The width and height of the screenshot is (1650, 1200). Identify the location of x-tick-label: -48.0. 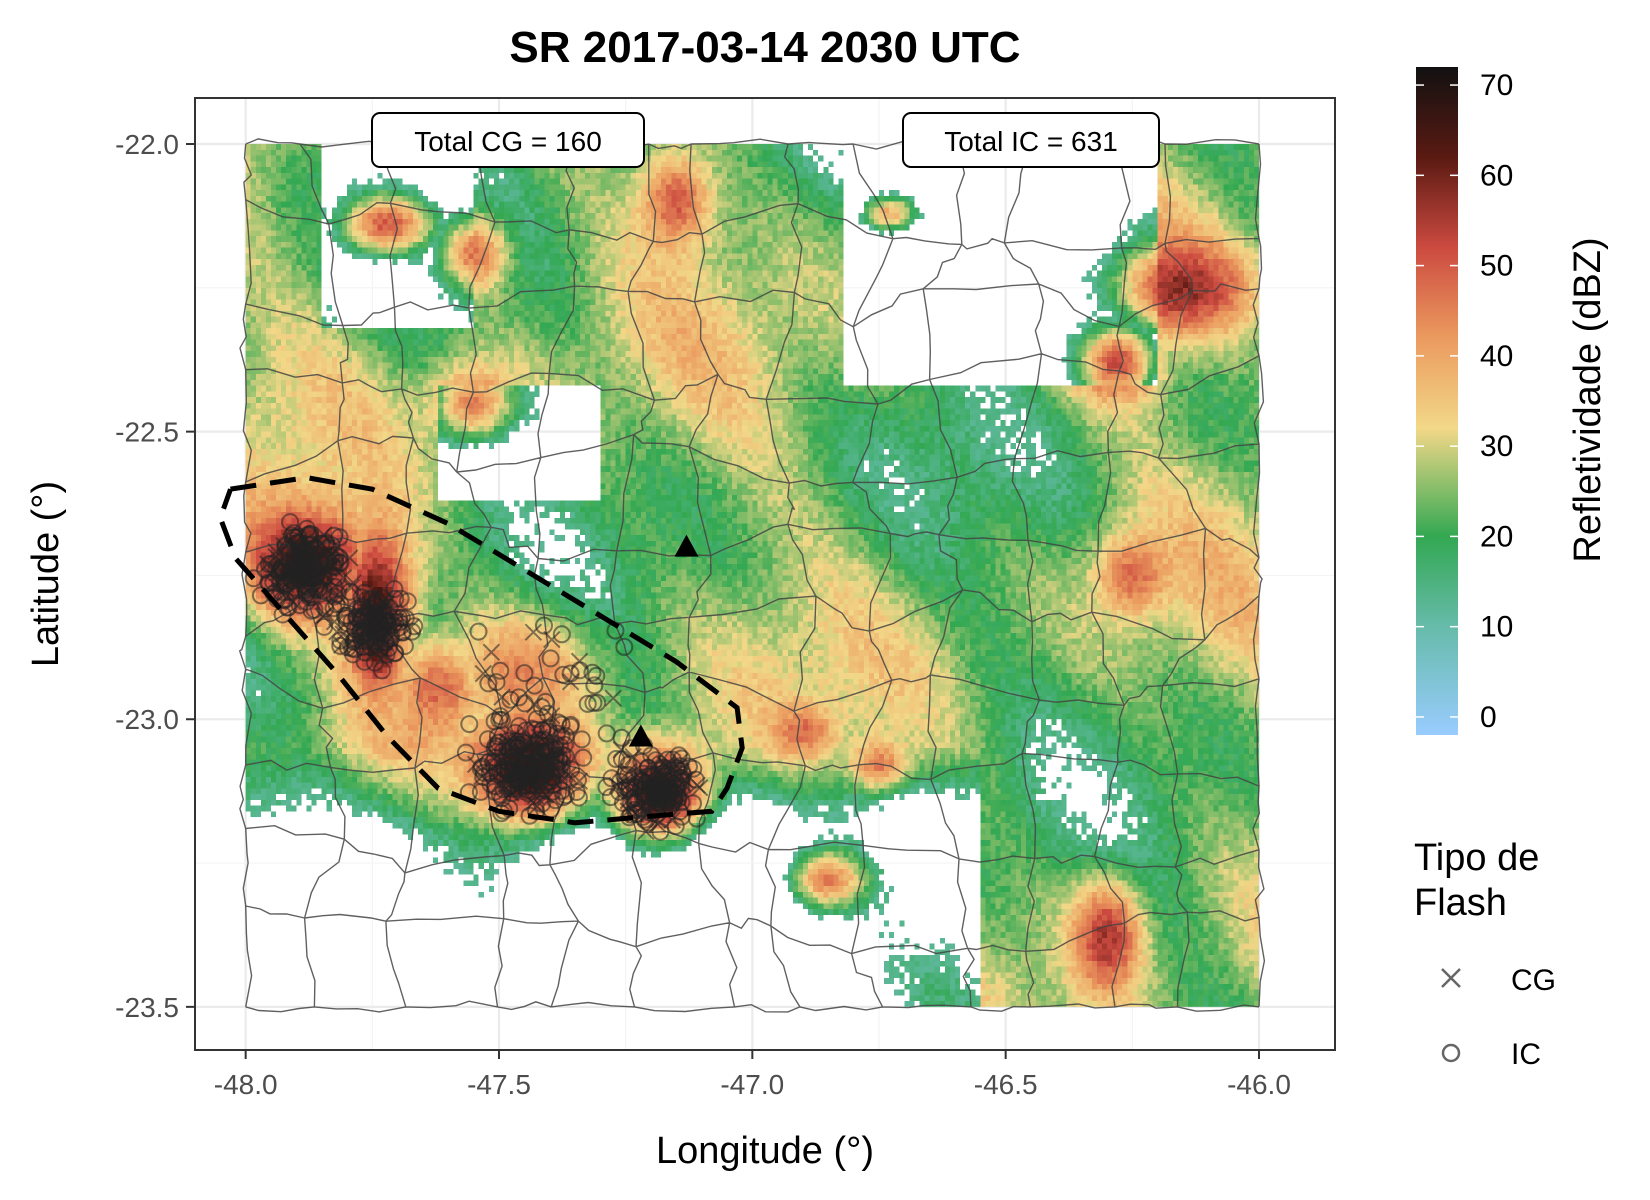
(246, 1084).